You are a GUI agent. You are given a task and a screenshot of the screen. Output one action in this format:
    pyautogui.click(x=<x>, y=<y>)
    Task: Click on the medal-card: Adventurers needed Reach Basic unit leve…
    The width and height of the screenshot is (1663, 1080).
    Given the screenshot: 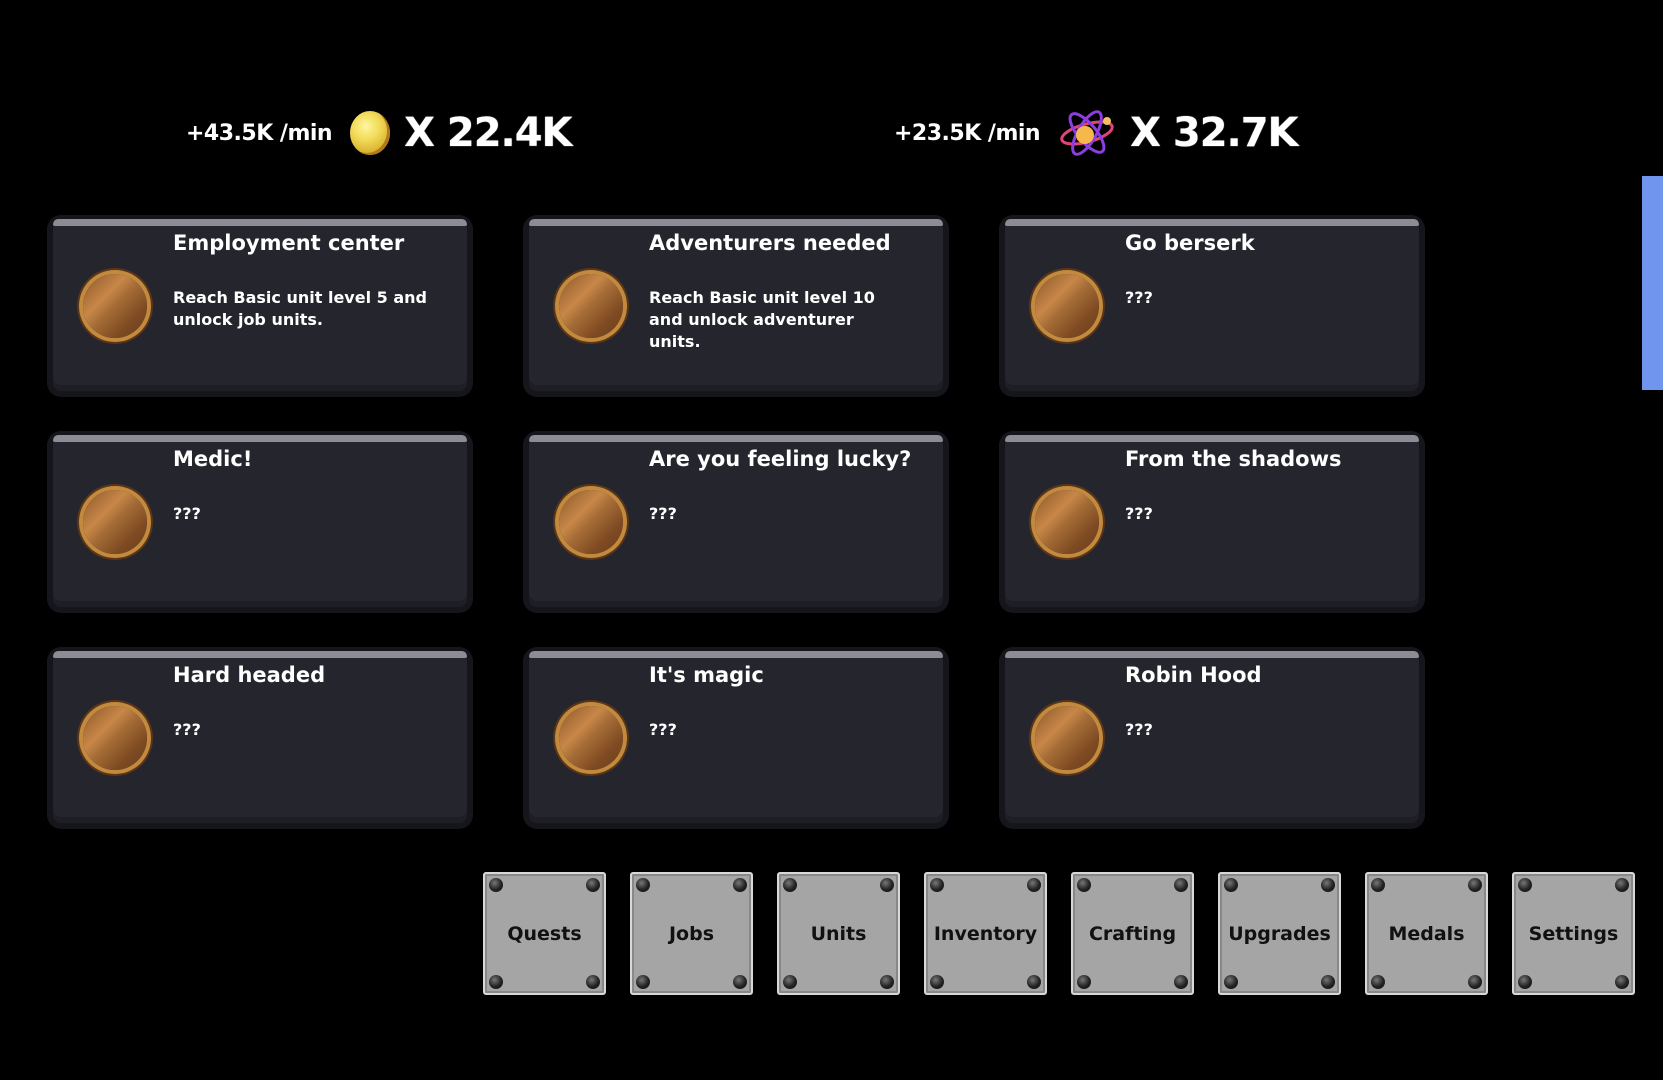 What is the action you would take?
    pyautogui.click(x=736, y=305)
    